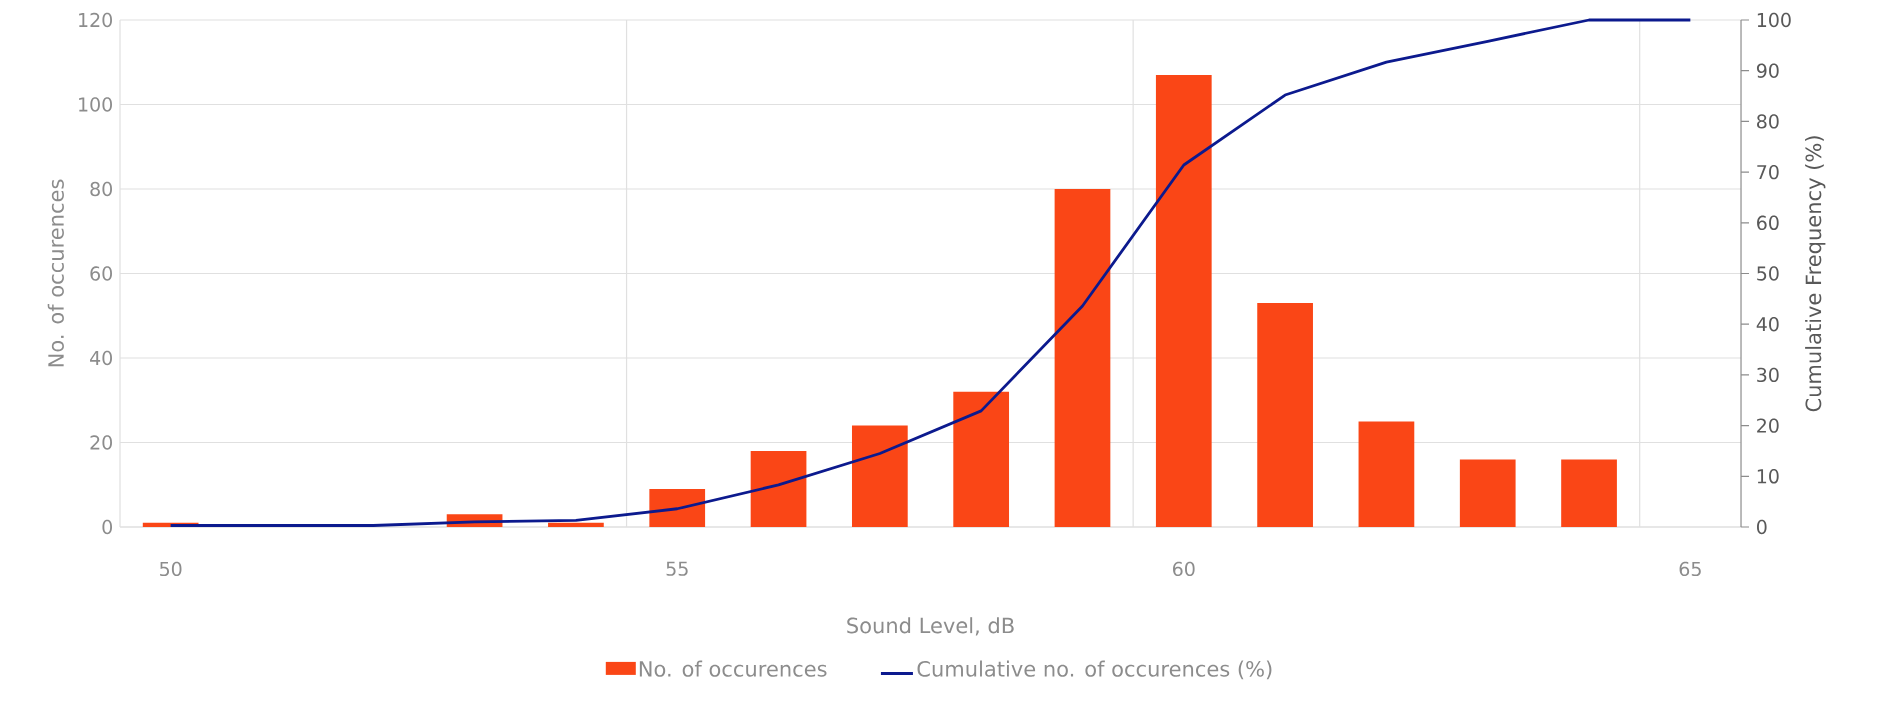  Describe the element at coordinates (101, 442) in the screenshot. I see `y-tick-label: 20` at that location.